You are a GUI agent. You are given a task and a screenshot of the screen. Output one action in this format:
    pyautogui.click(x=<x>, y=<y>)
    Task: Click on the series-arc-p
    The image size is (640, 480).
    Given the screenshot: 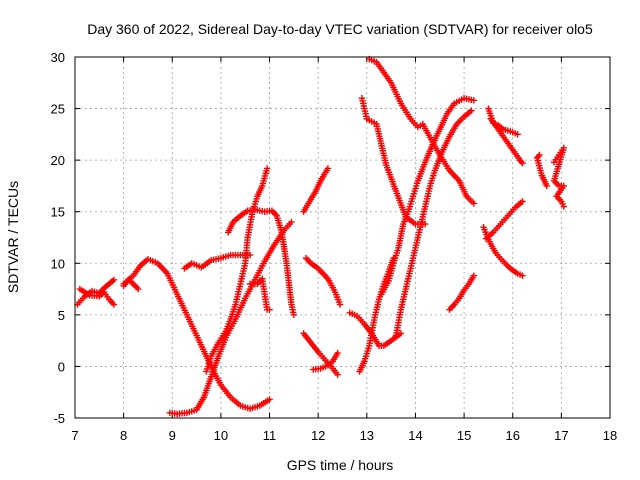 What is the action you would take?
    pyautogui.click(x=393, y=161)
    